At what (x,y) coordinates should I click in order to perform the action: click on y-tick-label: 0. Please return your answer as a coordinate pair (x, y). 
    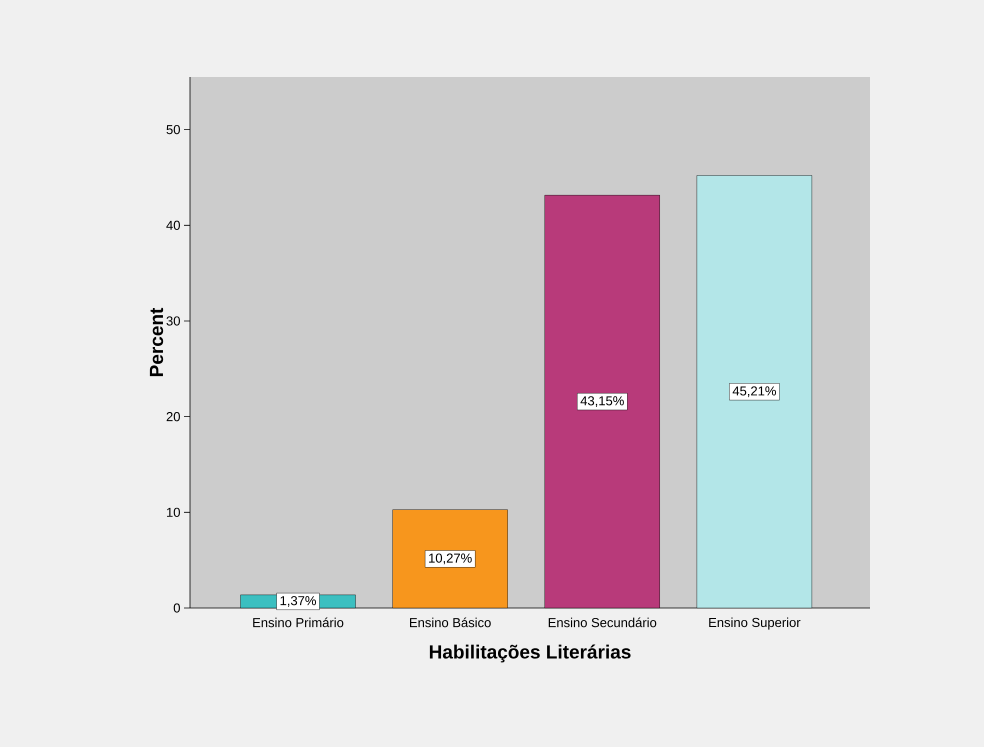
    Looking at the image, I should click on (177, 608).